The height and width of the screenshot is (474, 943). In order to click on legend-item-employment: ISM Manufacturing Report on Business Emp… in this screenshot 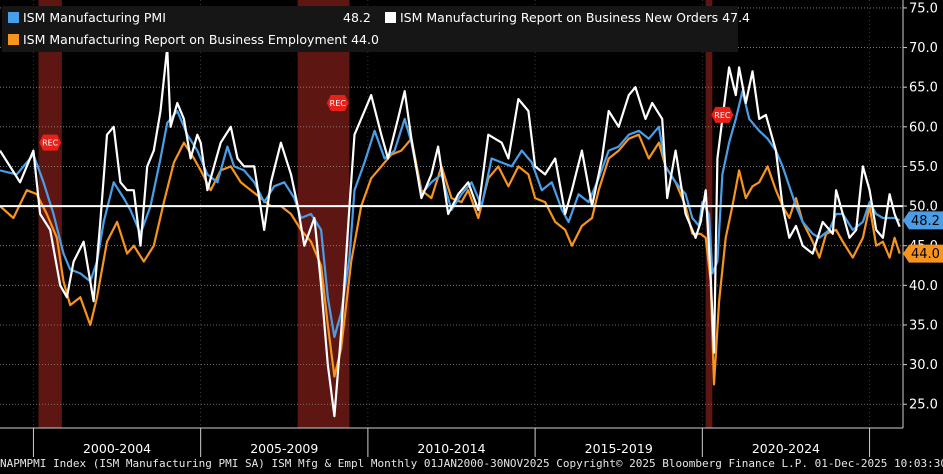, I will do `click(193, 39)`.